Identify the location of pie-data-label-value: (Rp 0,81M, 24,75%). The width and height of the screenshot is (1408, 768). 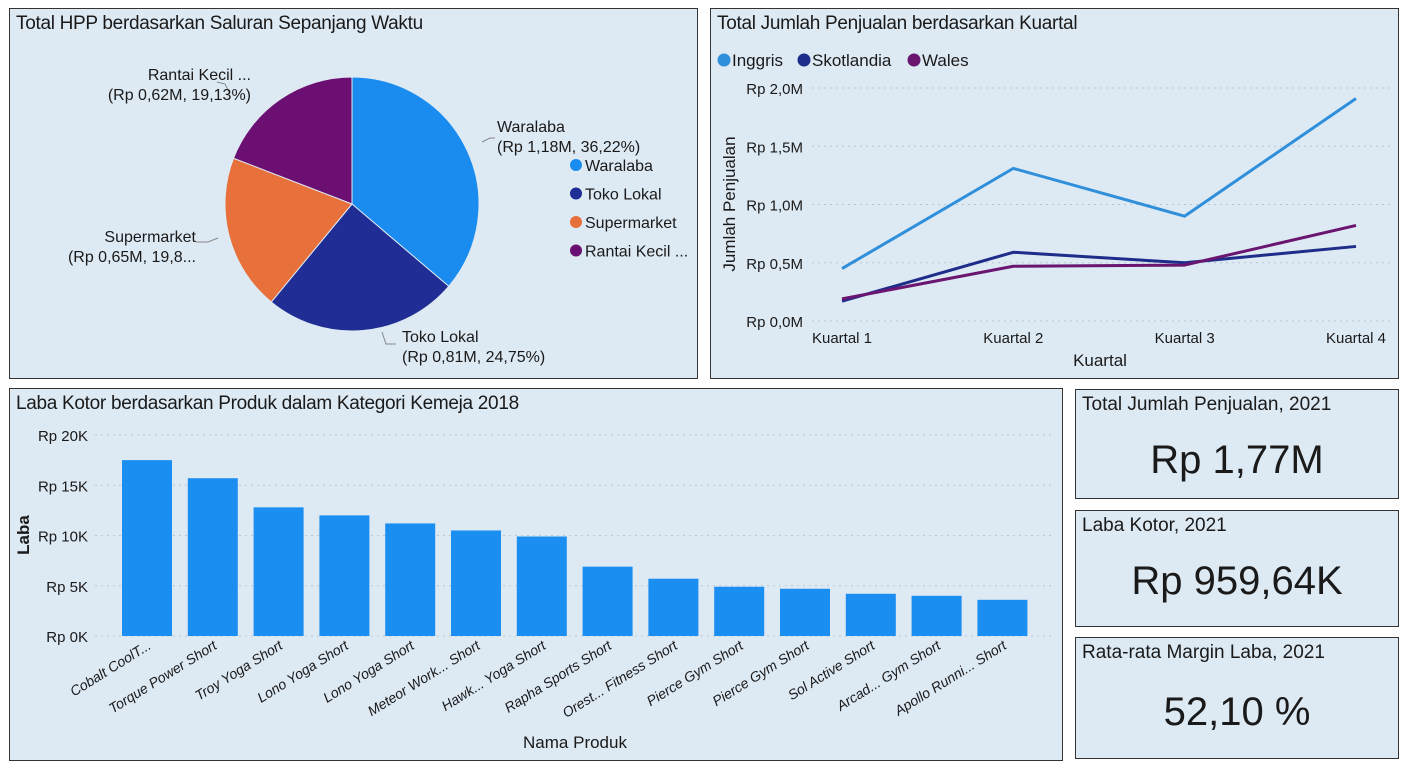
(473, 357).